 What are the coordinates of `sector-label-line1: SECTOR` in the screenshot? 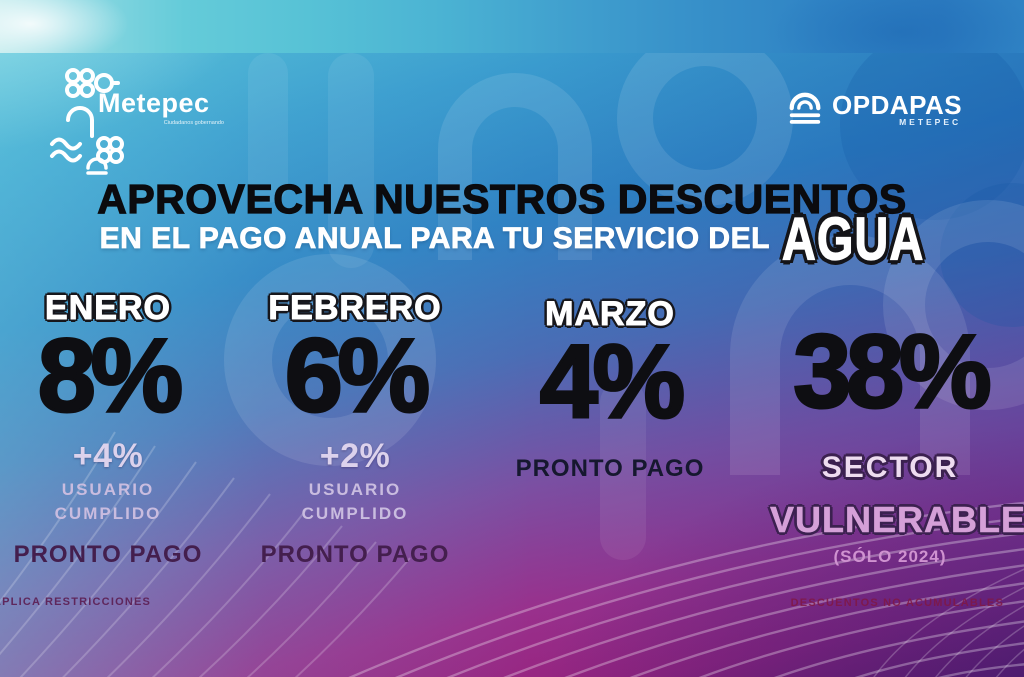 It's located at (890, 467).